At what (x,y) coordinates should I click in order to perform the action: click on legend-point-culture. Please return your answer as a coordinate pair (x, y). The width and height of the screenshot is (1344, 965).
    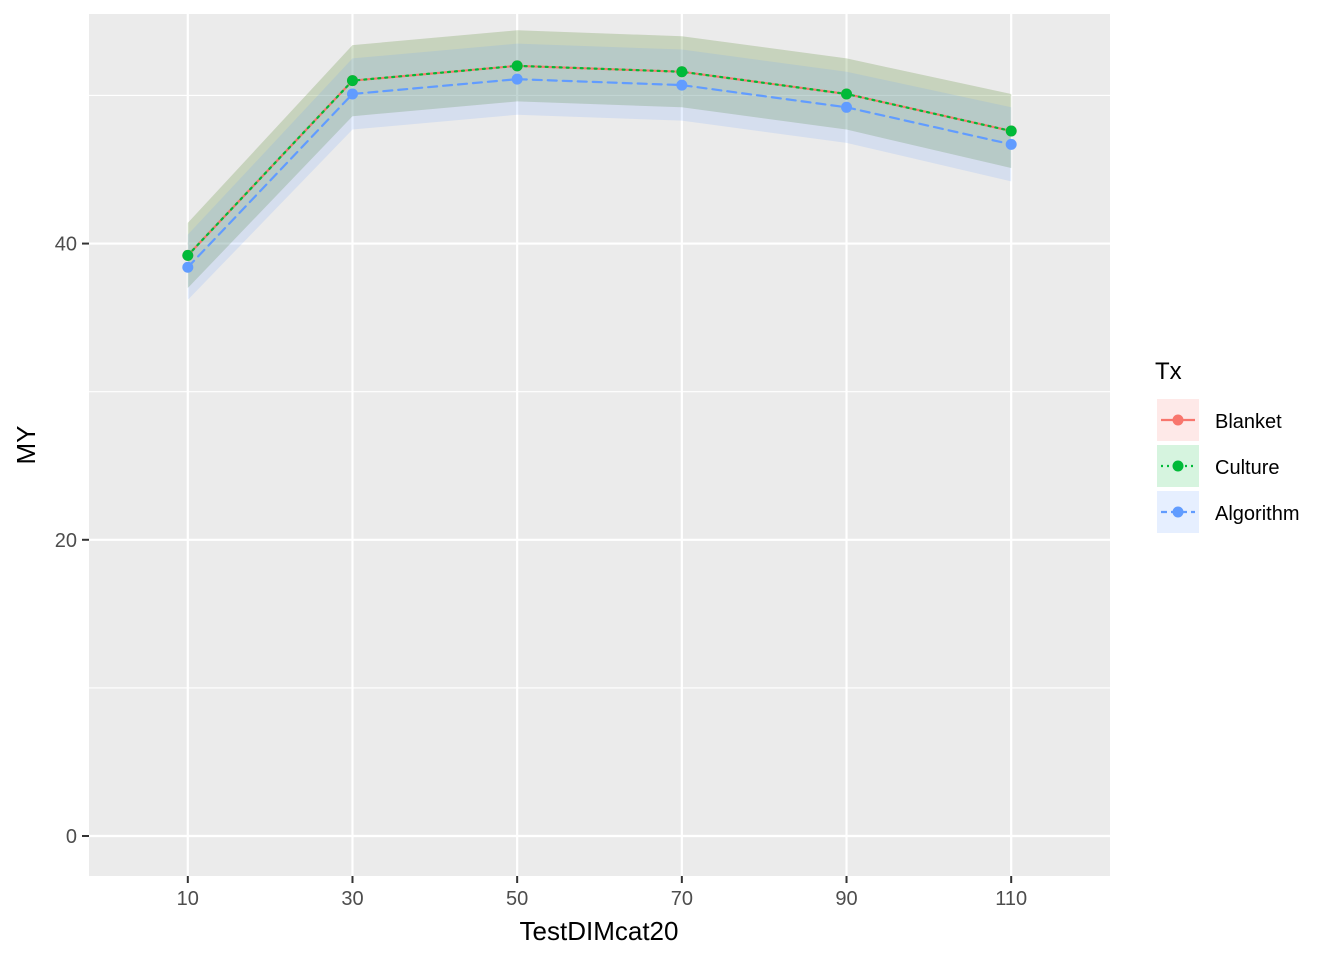
    Looking at the image, I should click on (1178, 466).